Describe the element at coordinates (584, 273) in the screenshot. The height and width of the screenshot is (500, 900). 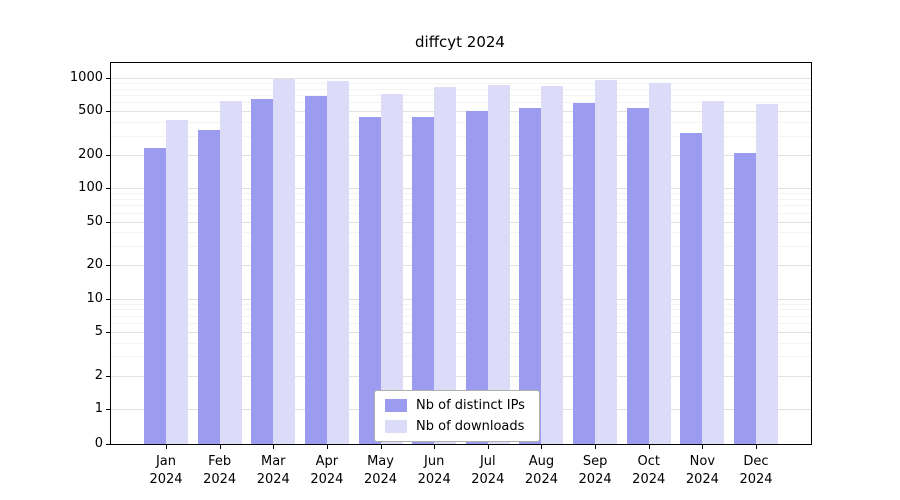
I see `bar-distinct-ips-sep` at that location.